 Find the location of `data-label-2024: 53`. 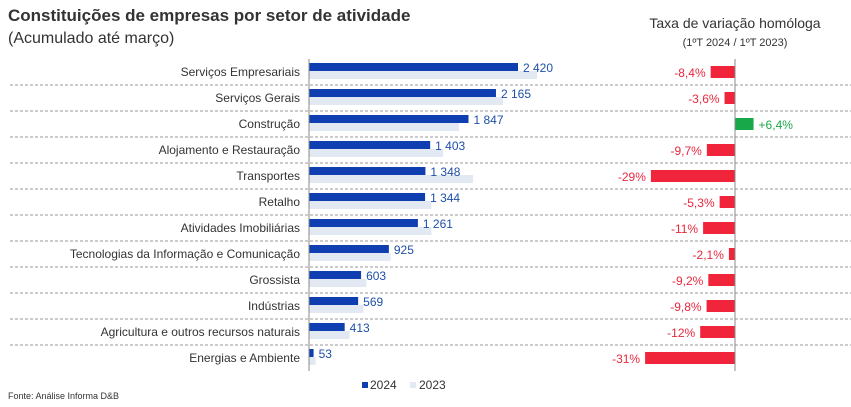

data-label-2024: 53 is located at coordinates (326, 354).